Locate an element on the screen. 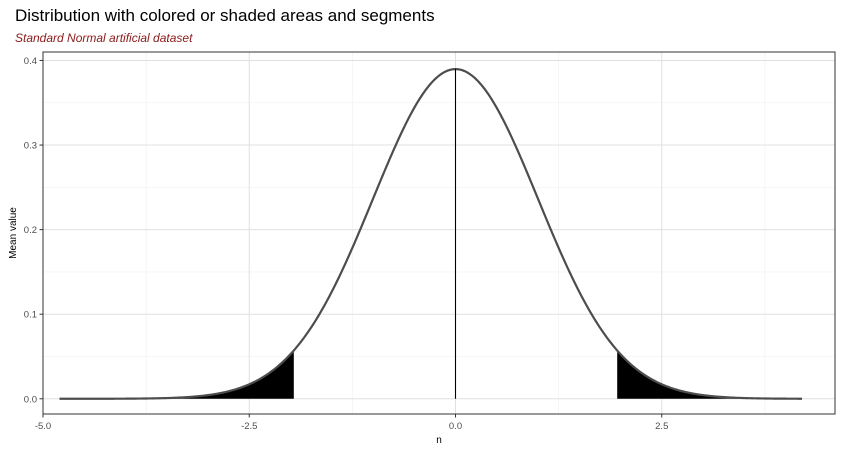  x-tick-label: 2.5 is located at coordinates (661, 426).